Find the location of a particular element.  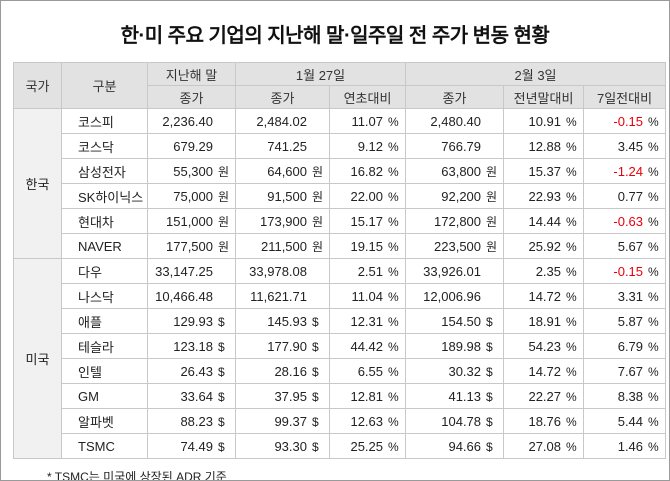

value-cell: 22.93% is located at coordinates (544, 196).